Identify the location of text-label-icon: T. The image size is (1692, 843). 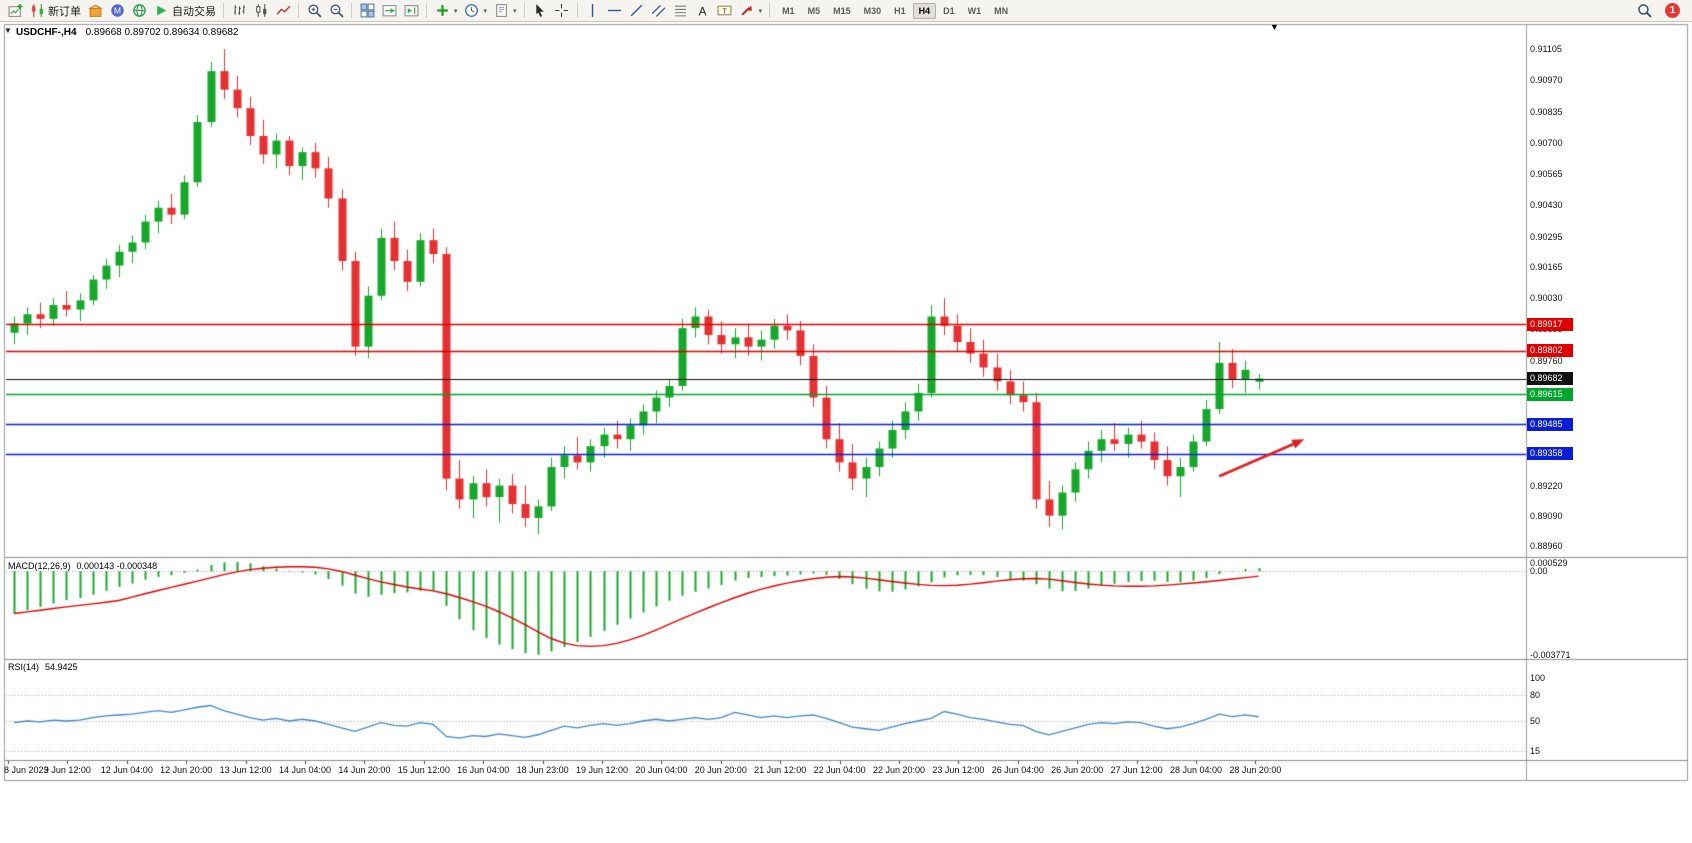
(725, 11).